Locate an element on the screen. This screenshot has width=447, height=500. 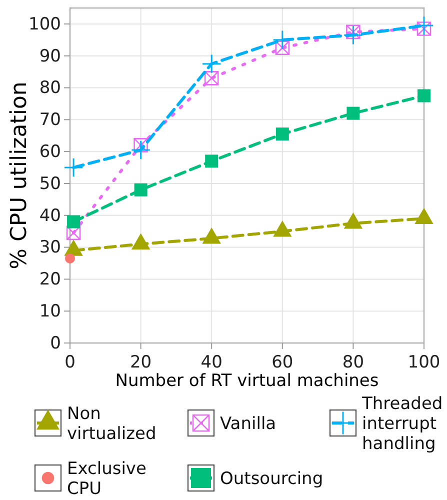
y-tick-label: 80 is located at coordinates (50, 88).